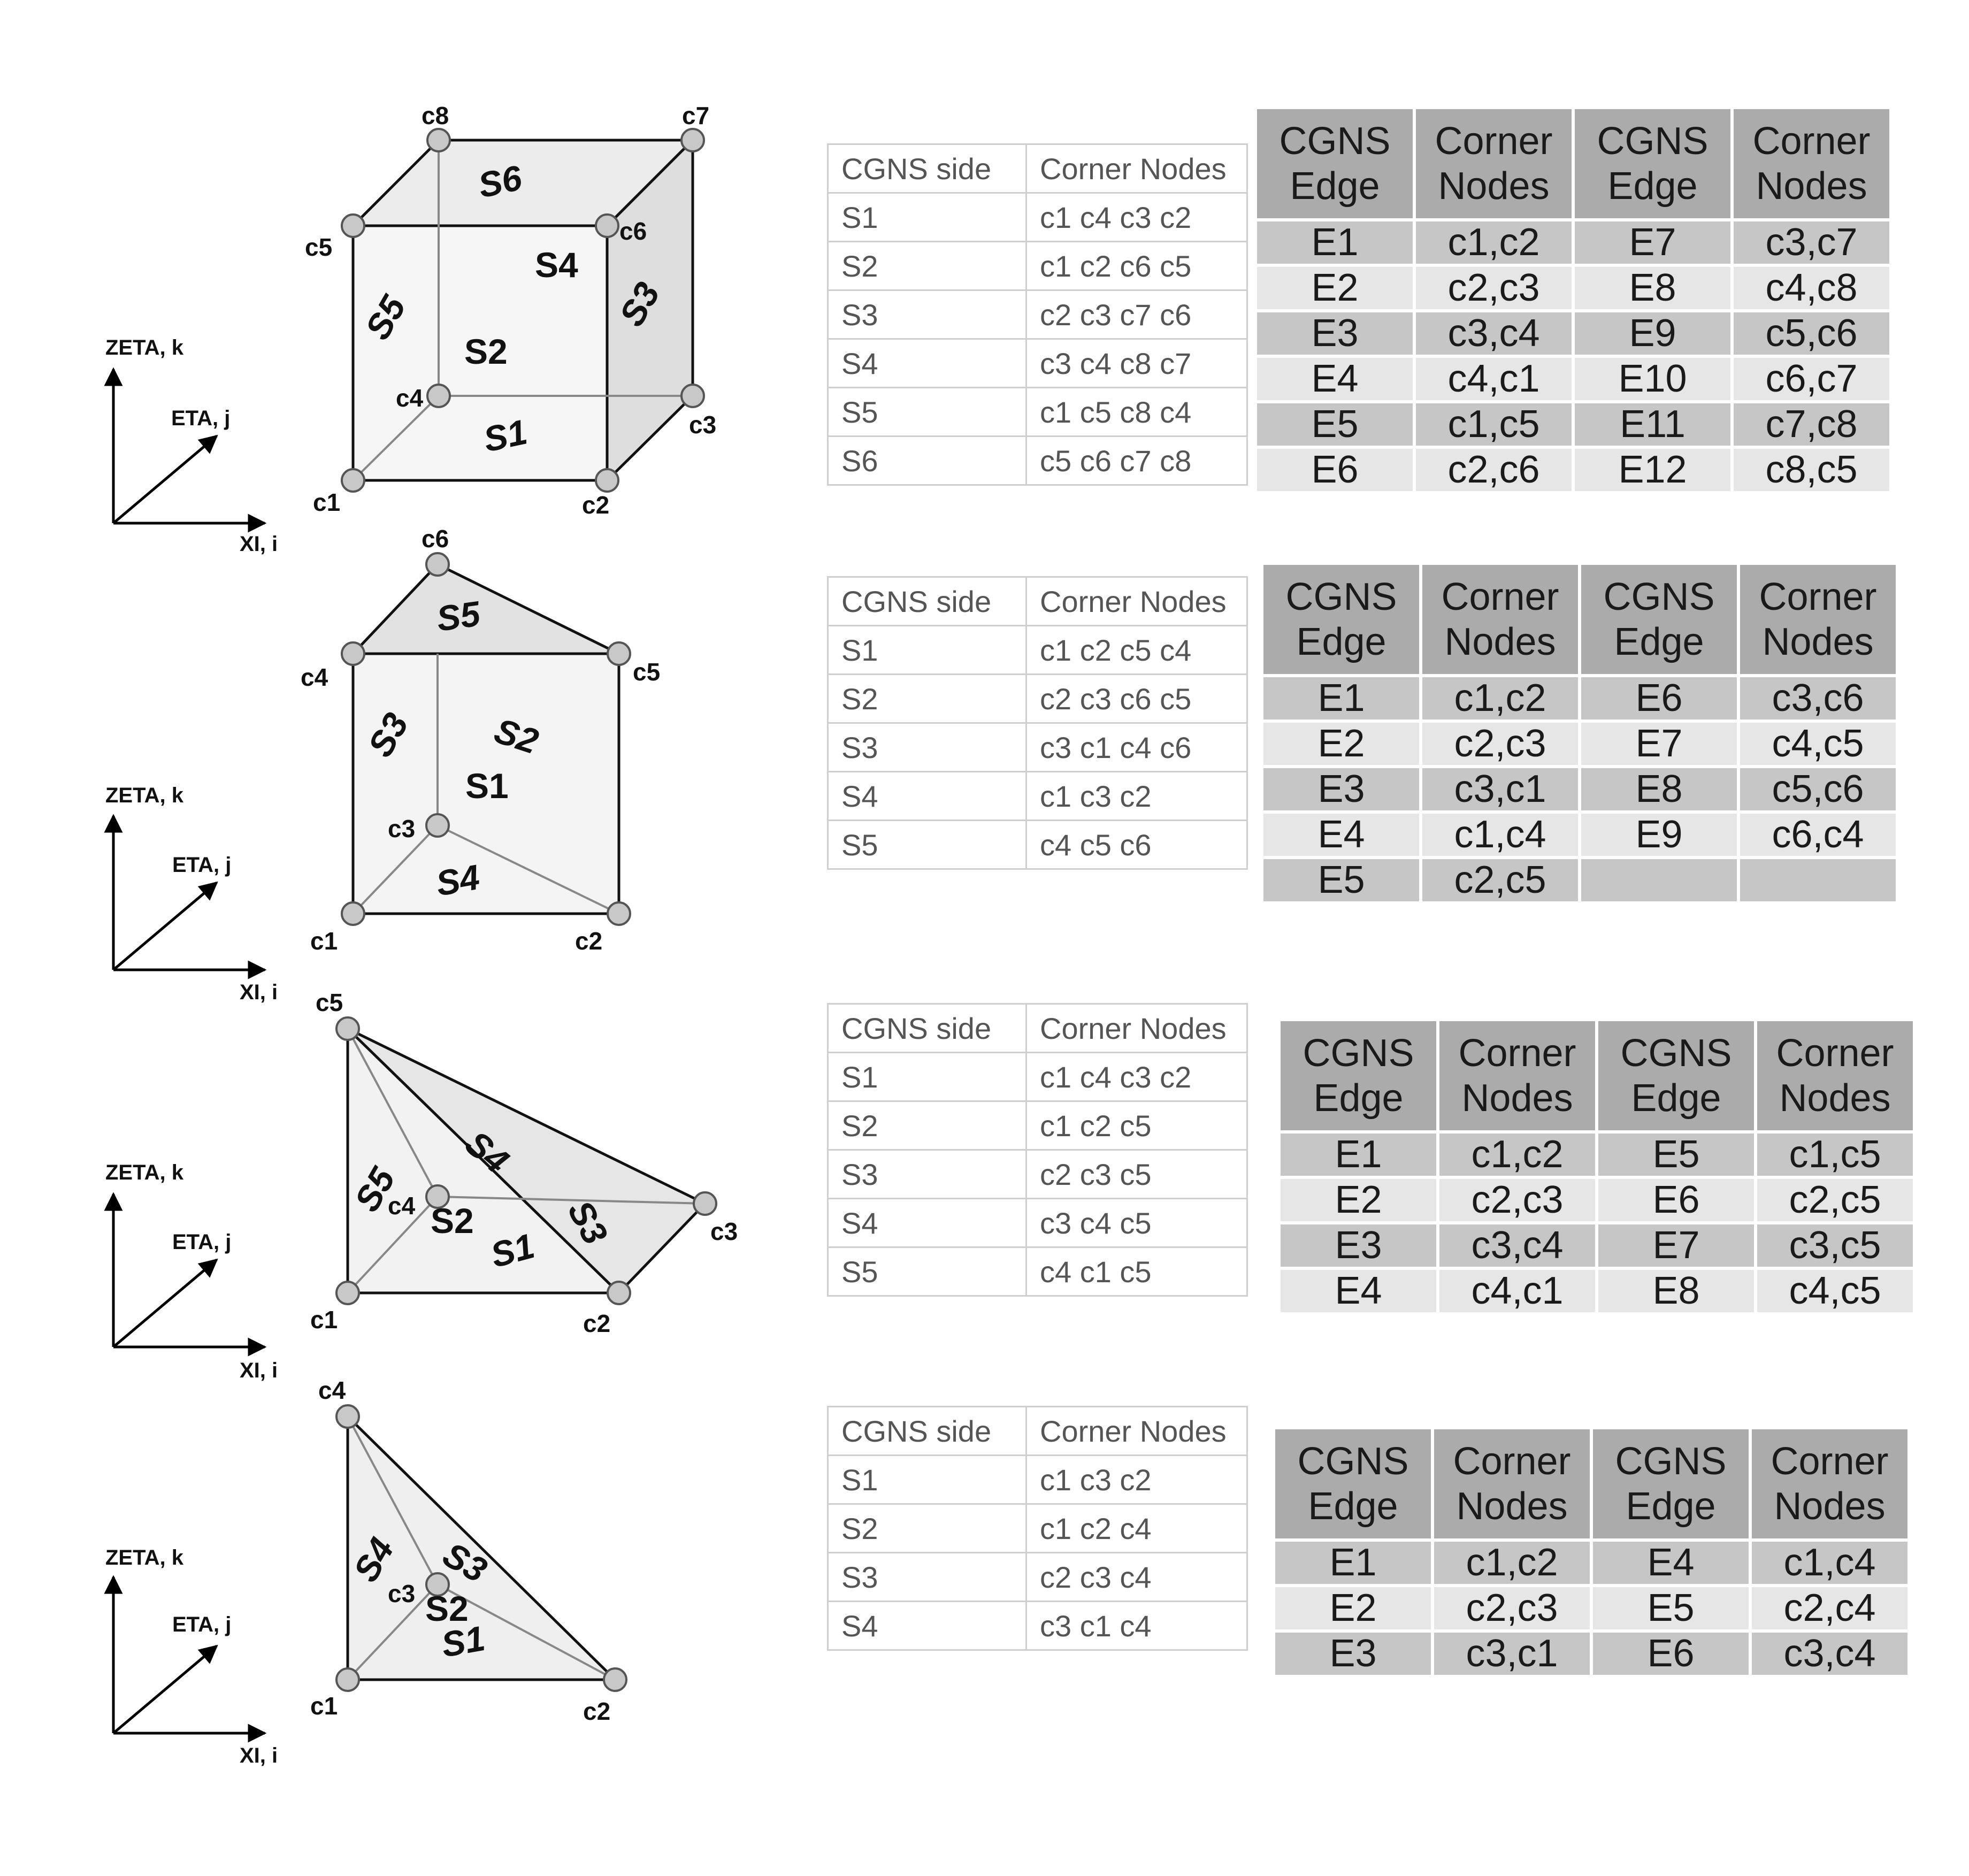 This screenshot has width=1969, height=1876. I want to click on table-row: E3 c3,c1 E8 c5,c6, so click(1579, 789).